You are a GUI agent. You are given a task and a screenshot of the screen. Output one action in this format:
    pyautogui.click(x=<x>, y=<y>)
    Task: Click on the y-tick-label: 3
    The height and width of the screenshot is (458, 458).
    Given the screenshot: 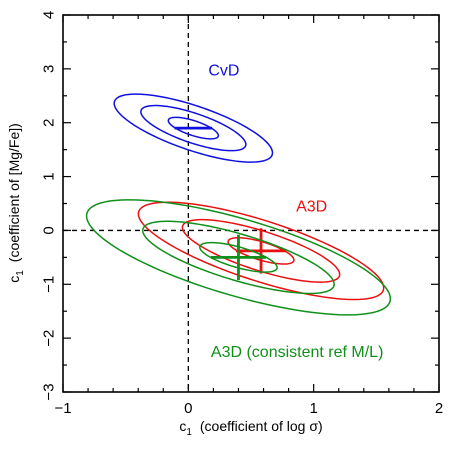 What is the action you would take?
    pyautogui.click(x=49, y=69)
    